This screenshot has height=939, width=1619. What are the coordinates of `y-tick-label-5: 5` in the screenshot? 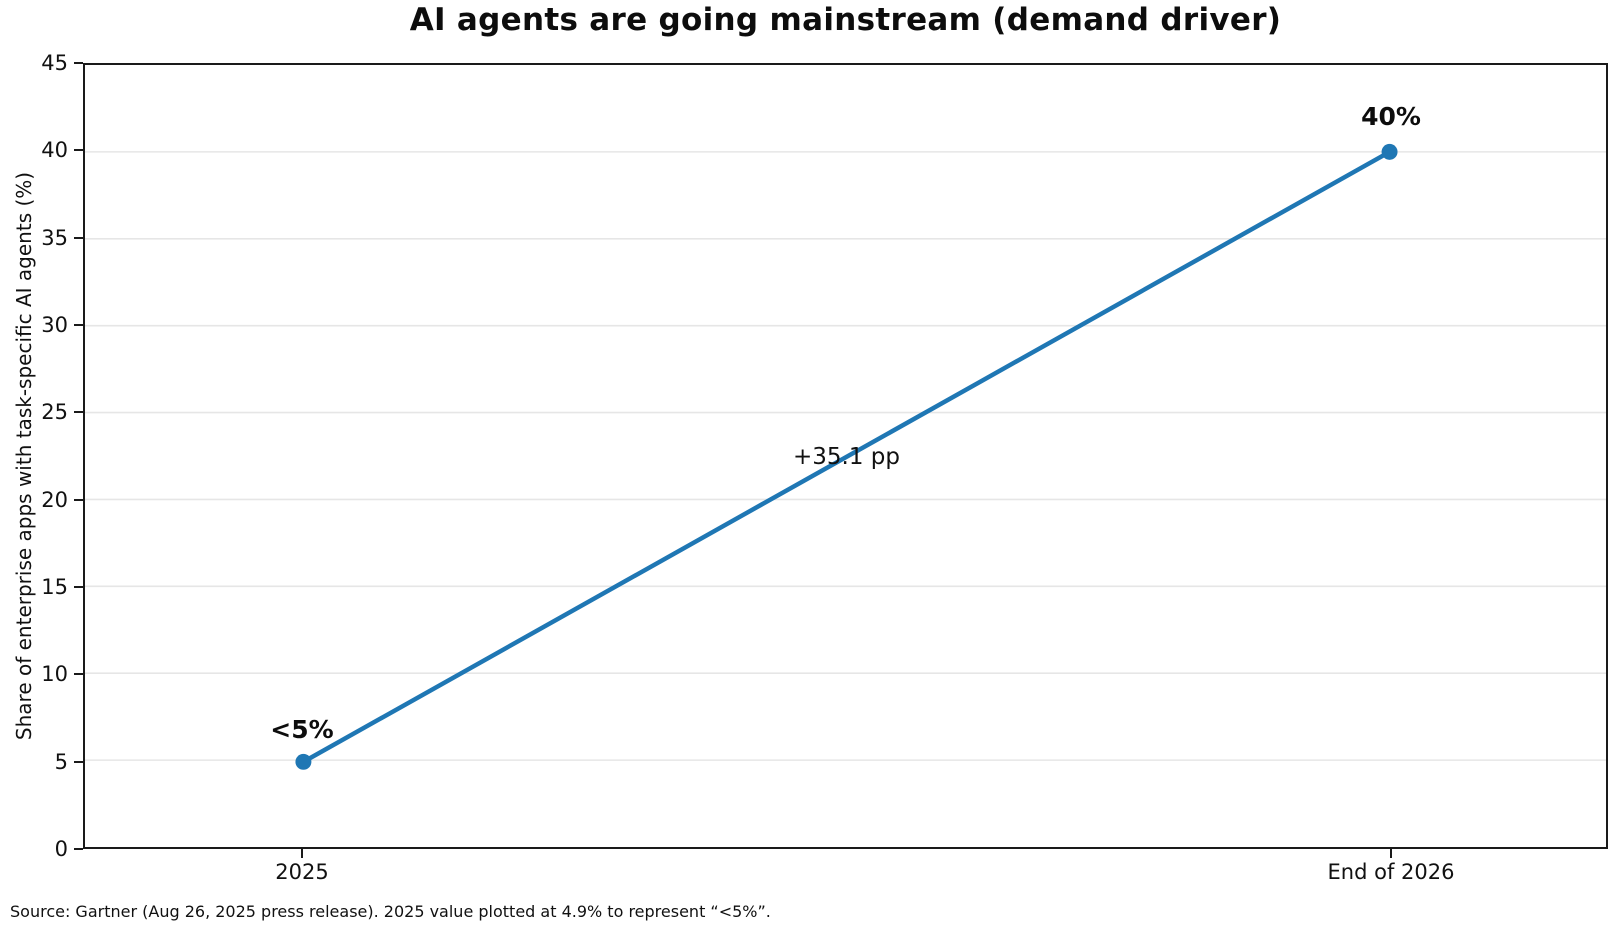 It's located at (61, 761).